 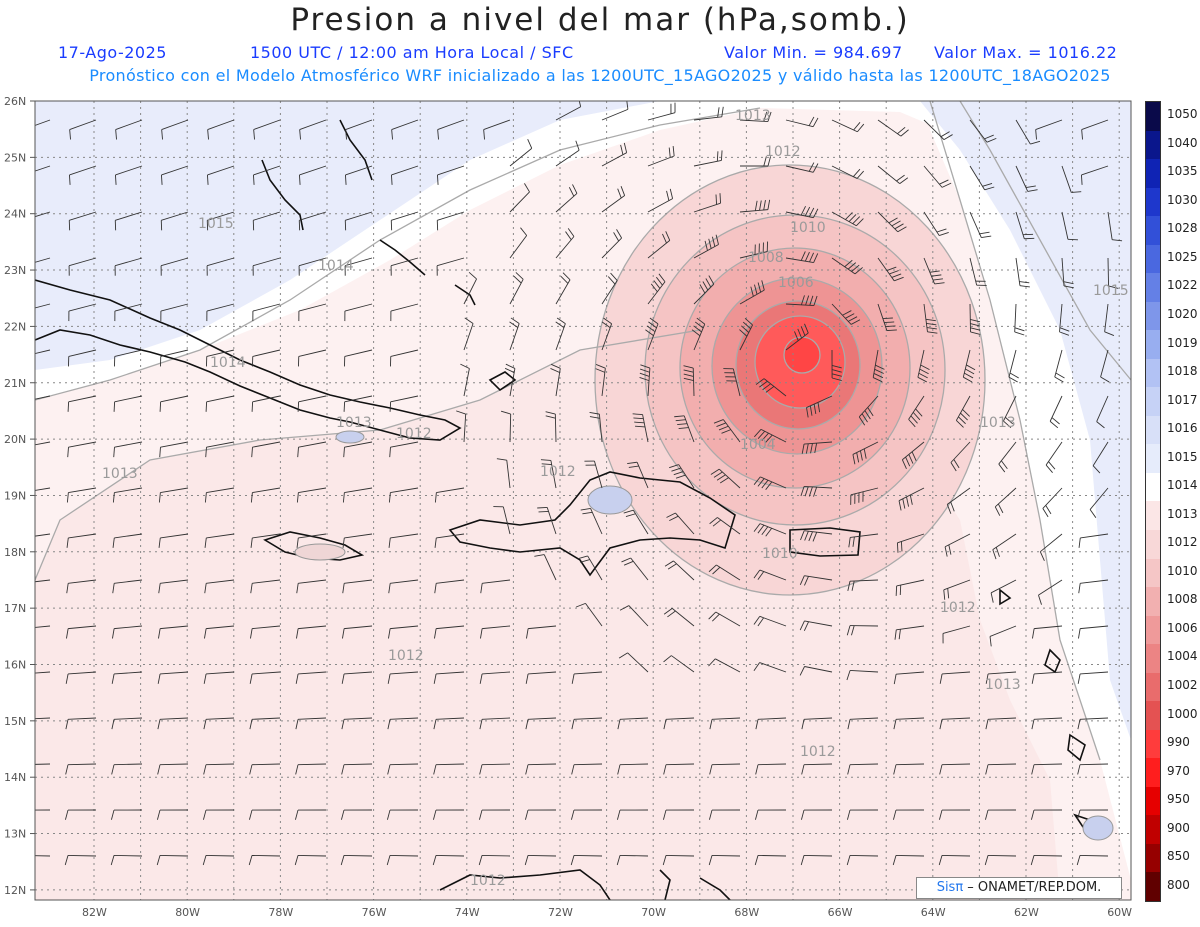 What do you see at coordinates (1182, 485) in the screenshot?
I see `colorbar-level: 1014` at bounding box center [1182, 485].